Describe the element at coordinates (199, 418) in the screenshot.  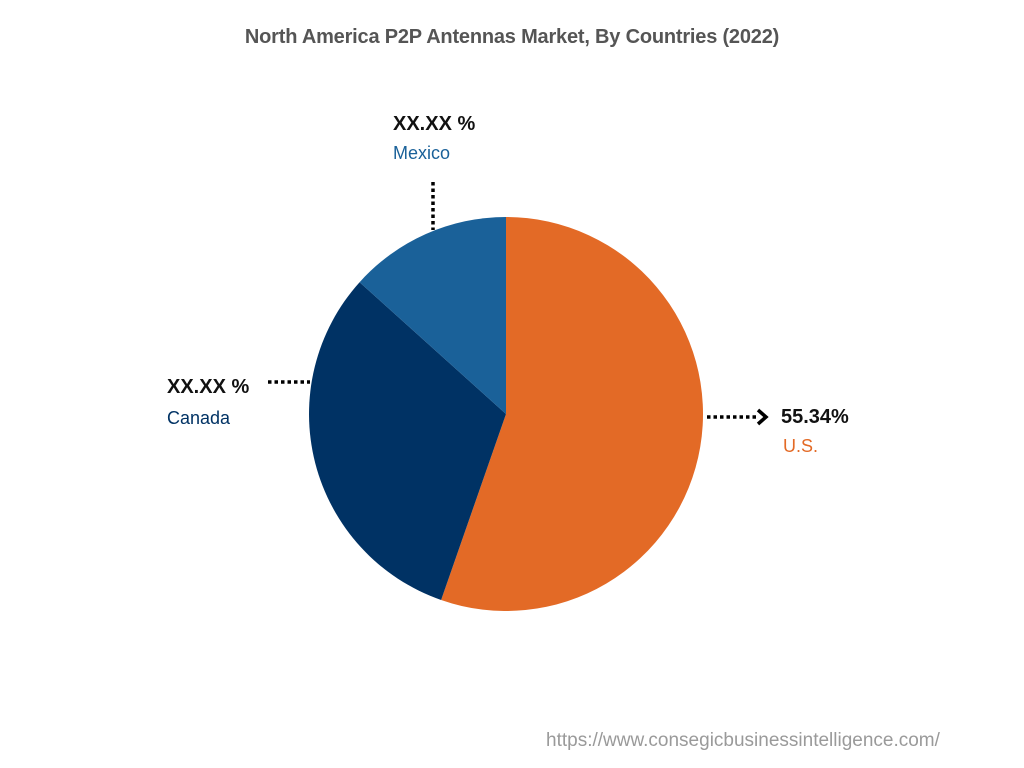
I see `label-name-canada: Canada` at that location.